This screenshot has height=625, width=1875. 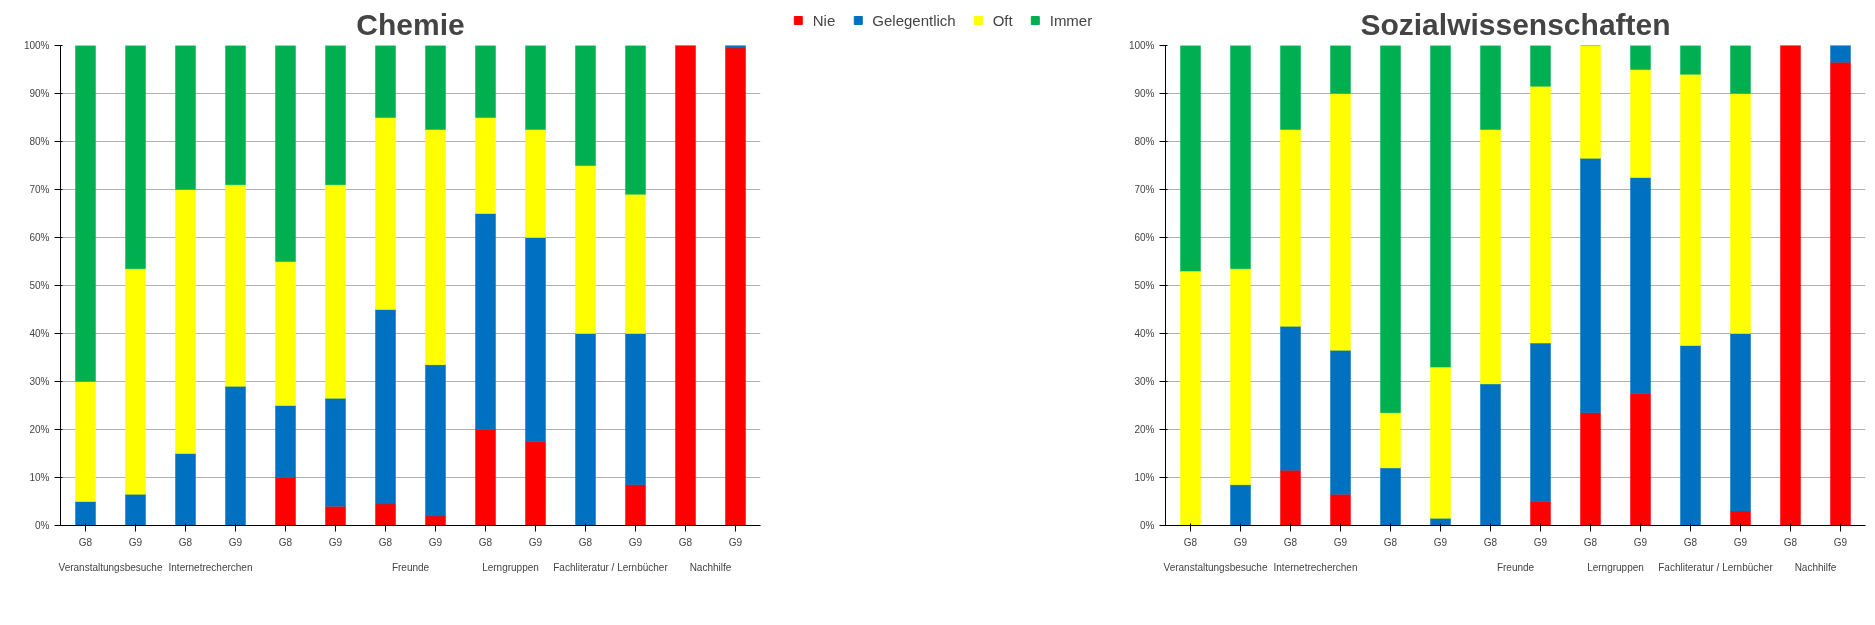 What do you see at coordinates (1002, 20) in the screenshot?
I see `legend-label: Oft` at bounding box center [1002, 20].